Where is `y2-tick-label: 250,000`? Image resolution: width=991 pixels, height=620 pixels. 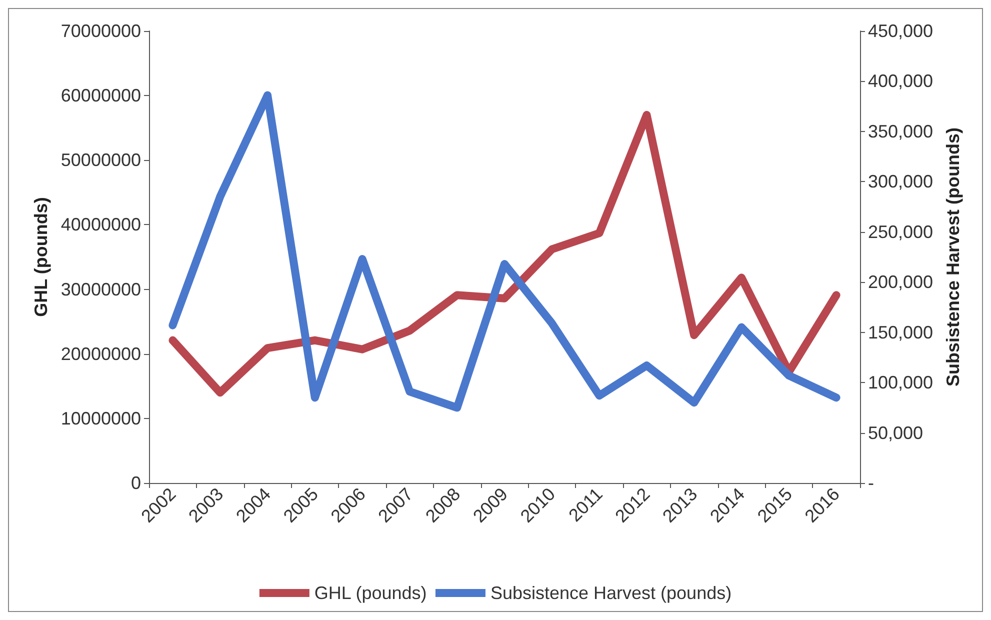 y2-tick-label: 250,000 is located at coordinates (901, 232).